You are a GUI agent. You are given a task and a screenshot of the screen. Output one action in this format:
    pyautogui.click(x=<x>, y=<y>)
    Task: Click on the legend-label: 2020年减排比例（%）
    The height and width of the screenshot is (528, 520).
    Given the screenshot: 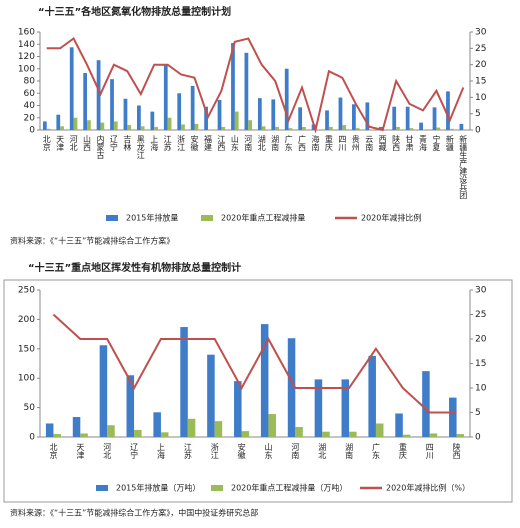 What is the action you would take?
    pyautogui.click(x=428, y=488)
    